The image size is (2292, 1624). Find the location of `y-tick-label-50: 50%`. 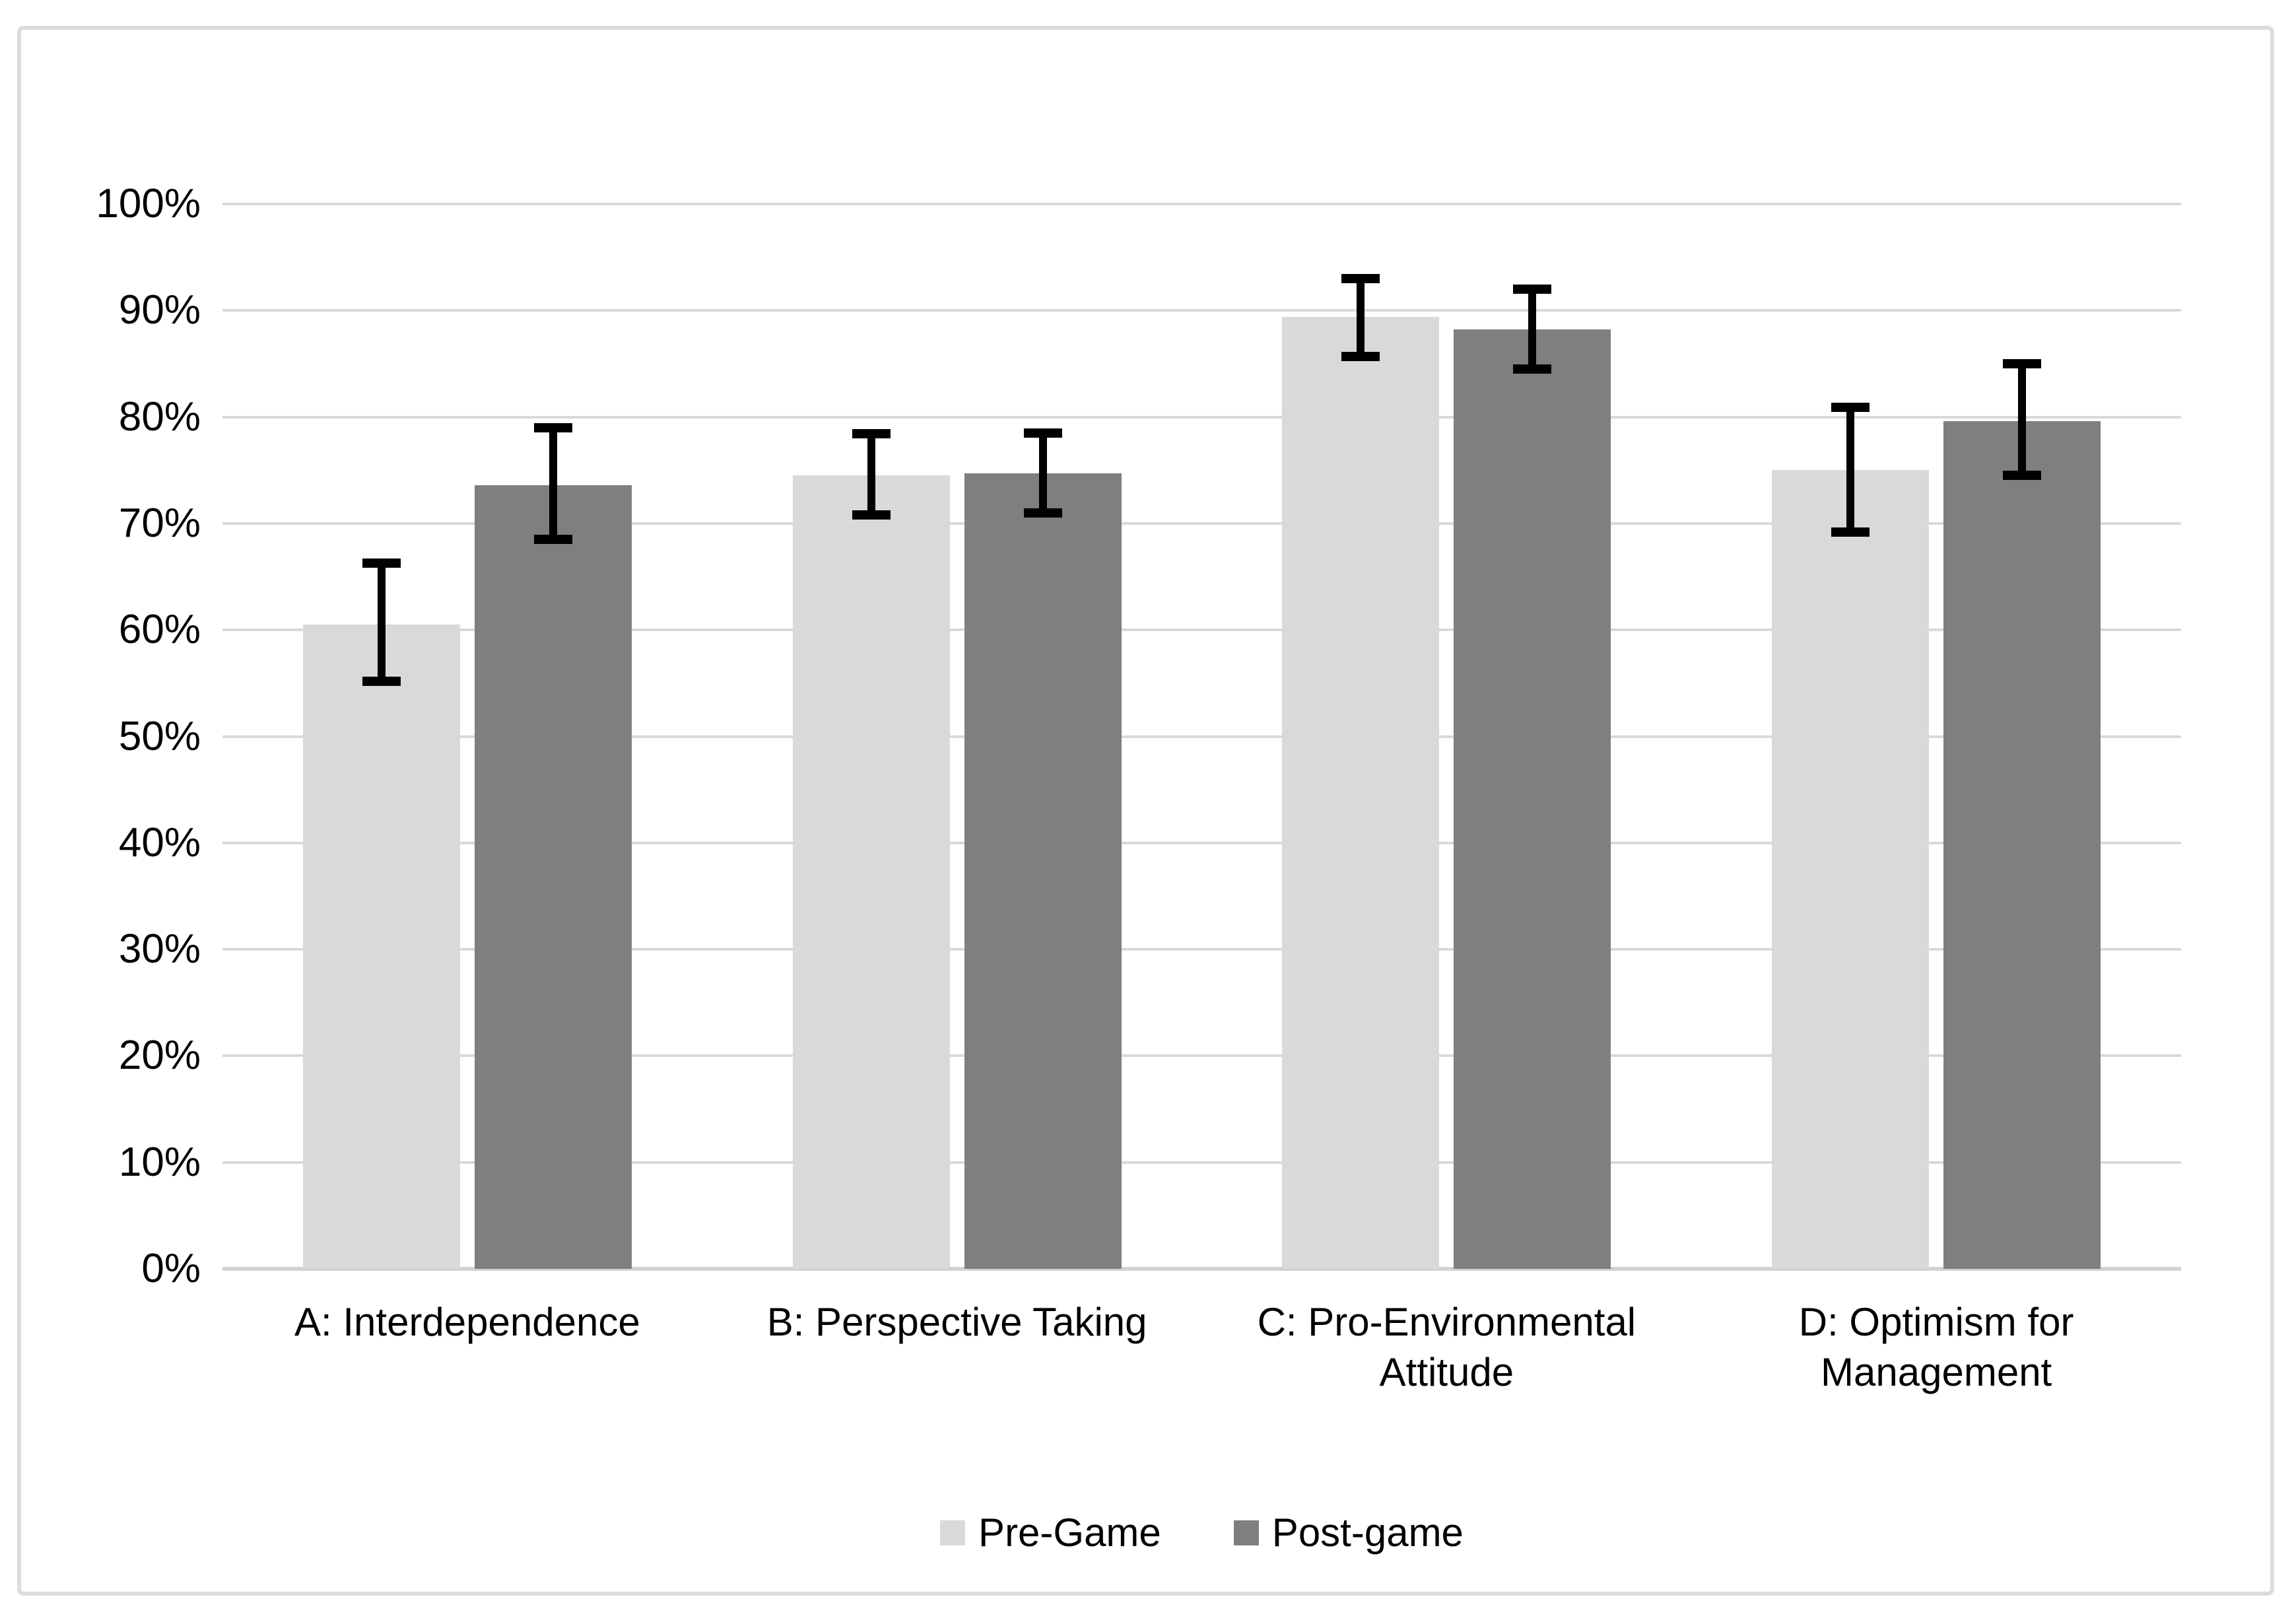

y-tick-label-50: 50% is located at coordinates (159, 736).